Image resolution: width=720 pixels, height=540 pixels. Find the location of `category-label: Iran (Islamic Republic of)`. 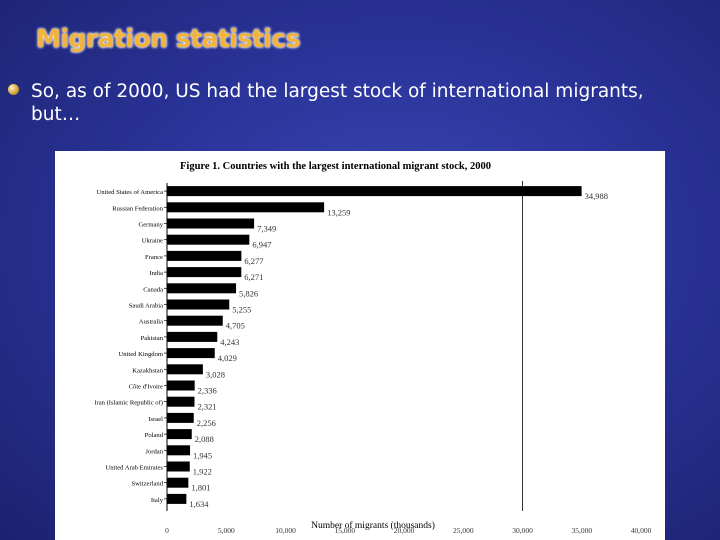

category-label: Iran (Islamic Republic of) is located at coordinates (128, 403).